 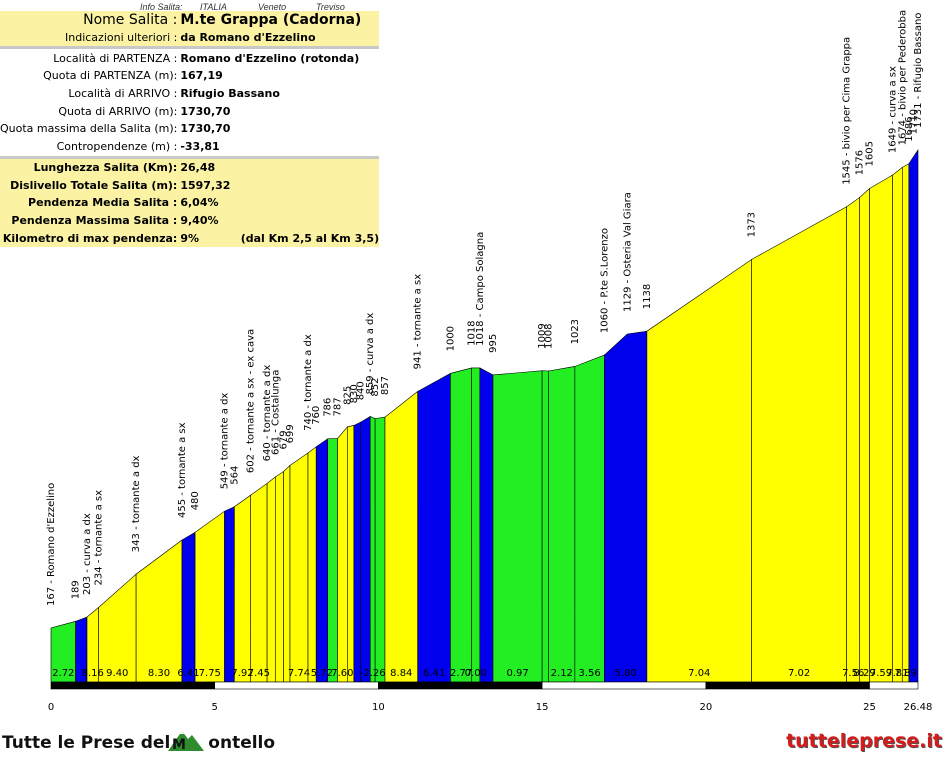 I want to click on waypoint-label: 1731 - Rifugio Bassano, so click(x=918, y=70).